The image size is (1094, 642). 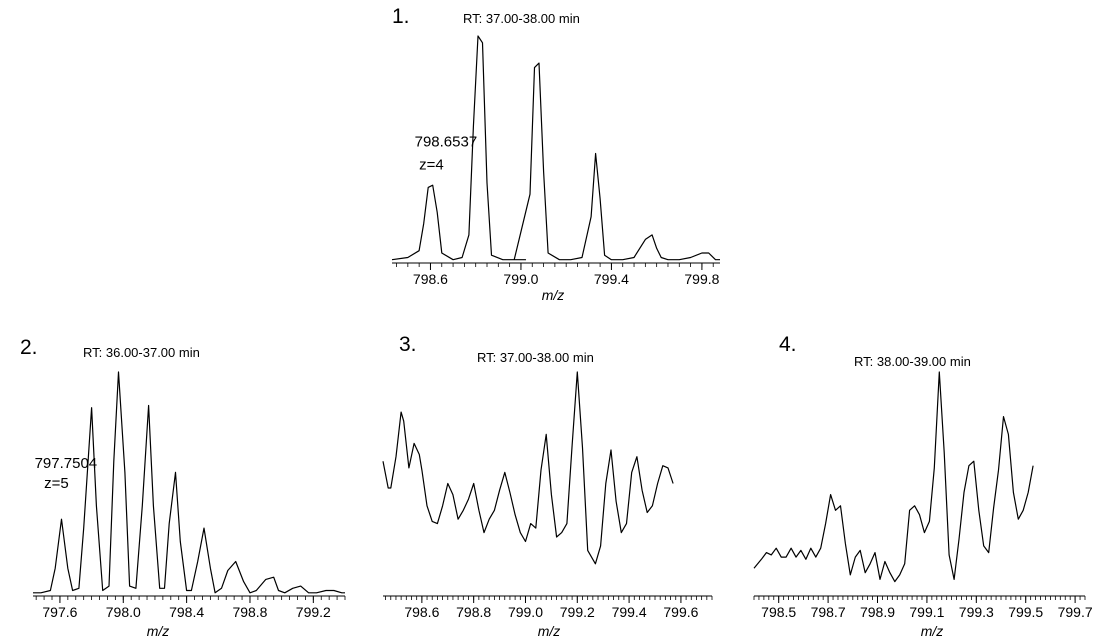 What do you see at coordinates (788, 344) in the screenshot?
I see `panel-number-label: 4.` at bounding box center [788, 344].